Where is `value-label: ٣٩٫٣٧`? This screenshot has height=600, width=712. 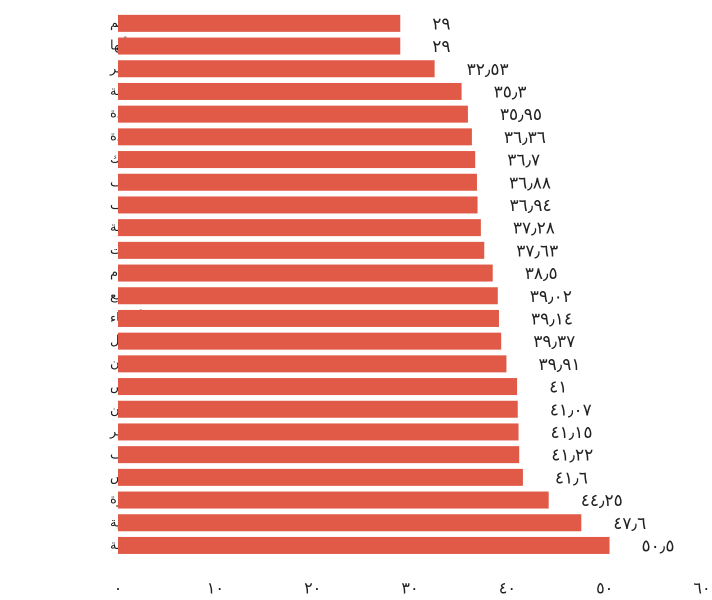
value-label: ٣٩٫٣٧ is located at coordinates (554, 342).